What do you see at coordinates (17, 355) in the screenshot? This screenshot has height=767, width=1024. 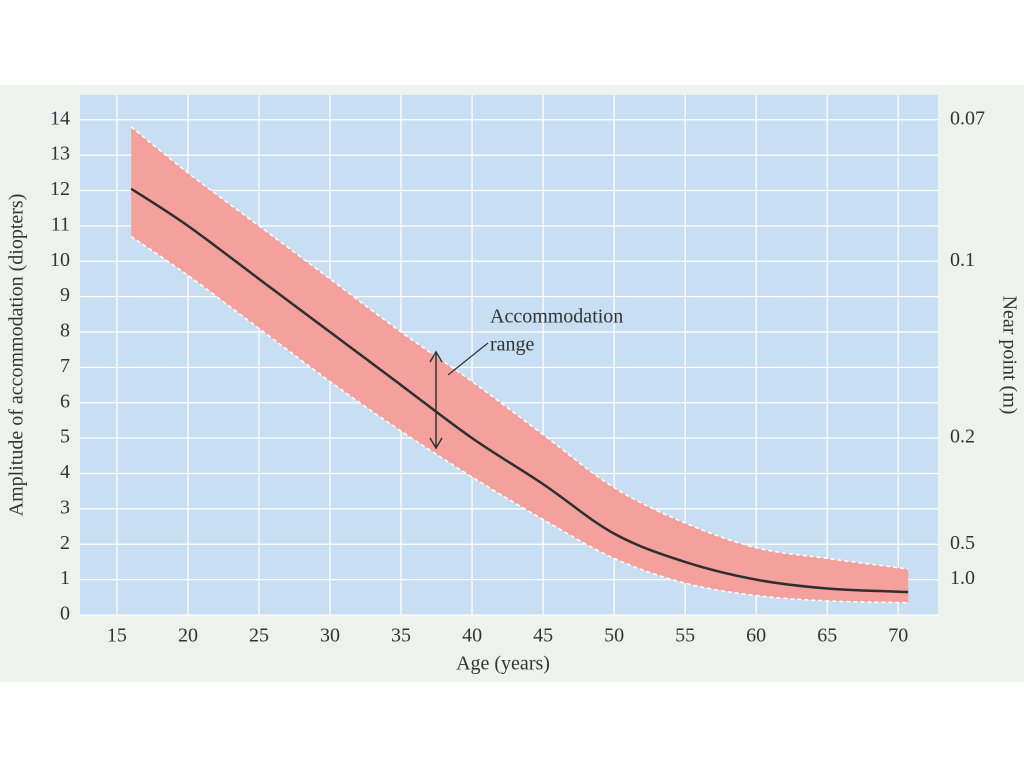 I see `y-axis-label: Amplitude of accommodation (diopters)` at bounding box center [17, 355].